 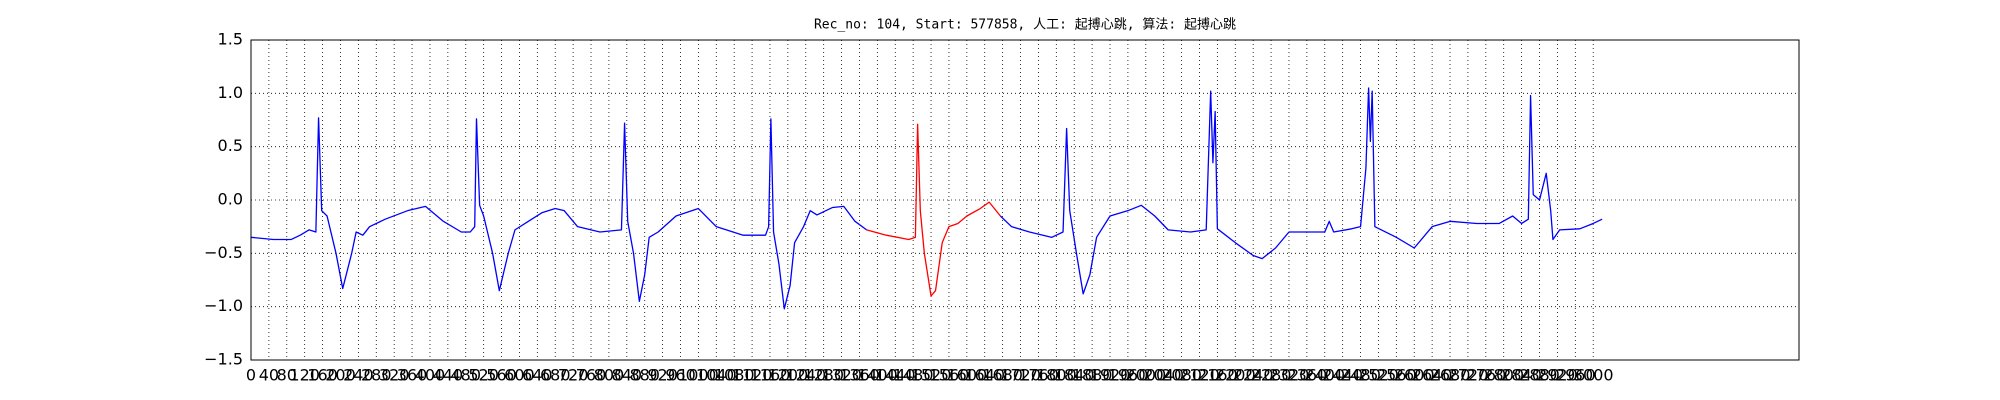 What do you see at coordinates (1324, 375) in the screenshot?
I see `x-tick-label: 2400` at bounding box center [1324, 375].